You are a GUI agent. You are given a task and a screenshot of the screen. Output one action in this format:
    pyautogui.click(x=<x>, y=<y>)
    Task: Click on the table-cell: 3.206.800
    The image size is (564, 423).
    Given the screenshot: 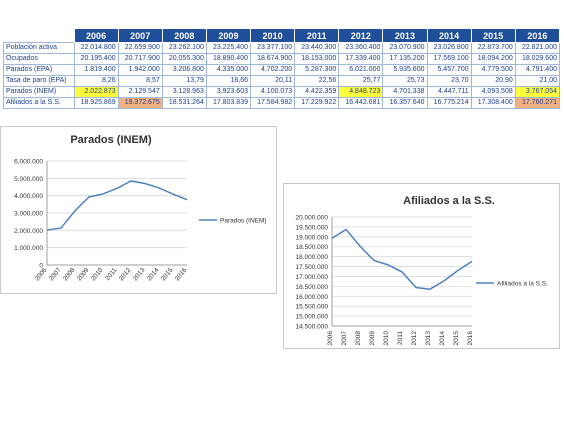 What is the action you would take?
    pyautogui.click(x=184, y=70)
    